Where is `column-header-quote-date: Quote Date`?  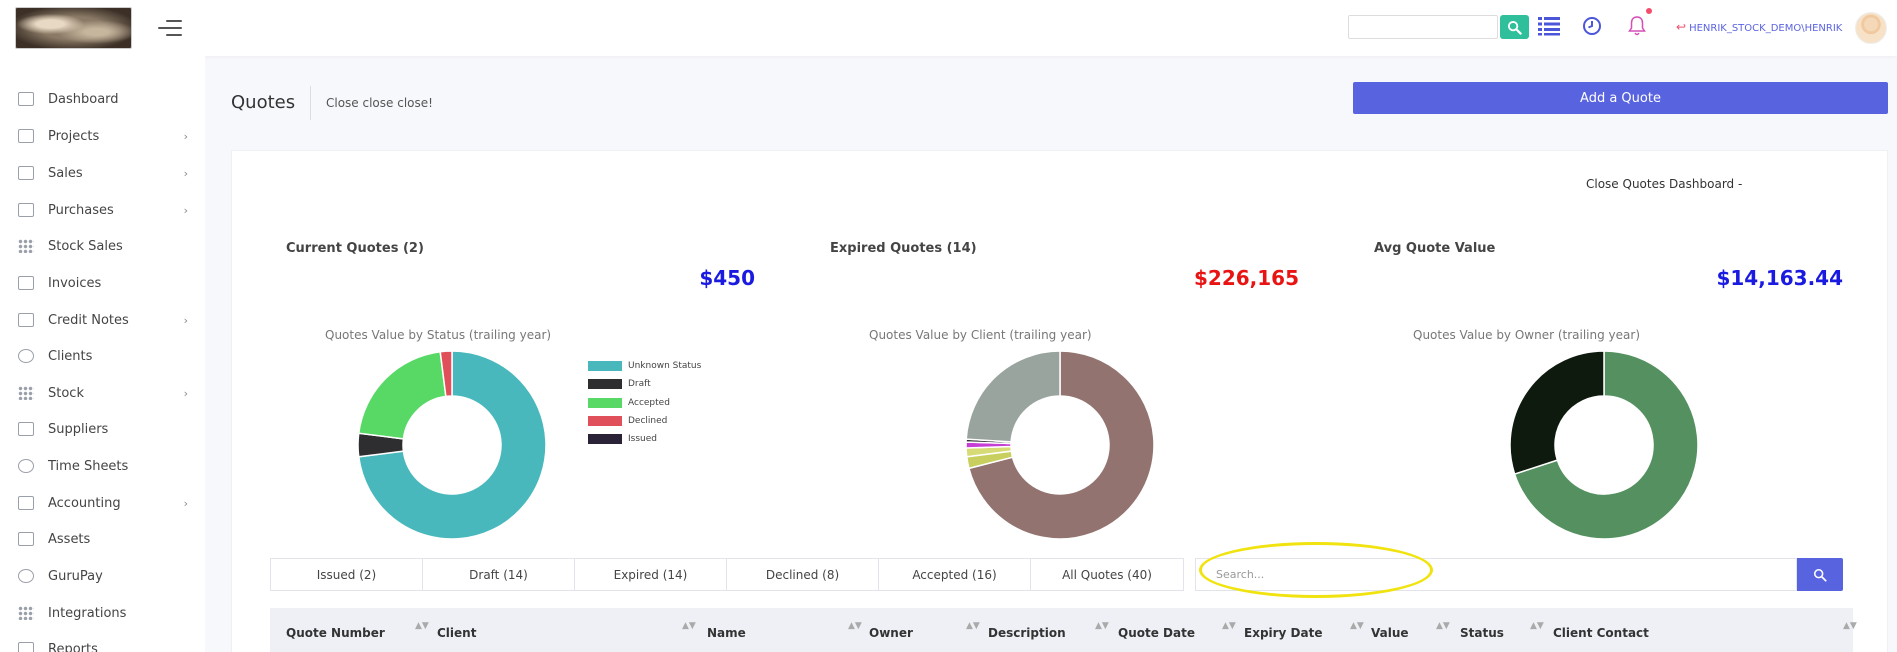 column-header-quote-date: Quote Date is located at coordinates (1156, 633).